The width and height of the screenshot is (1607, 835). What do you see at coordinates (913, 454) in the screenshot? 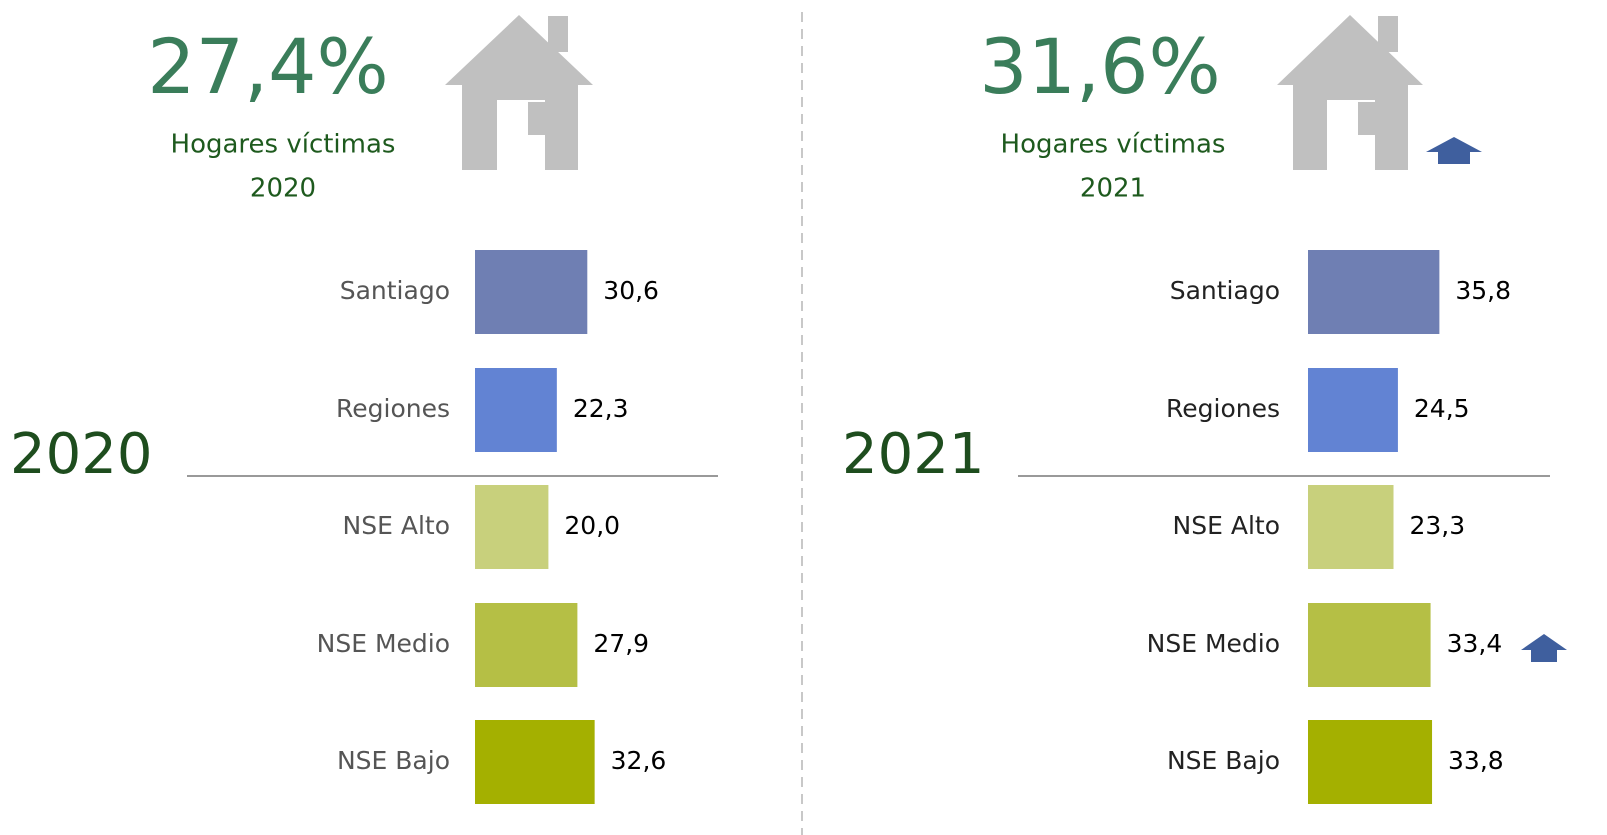
I see `year-label: 2021` at bounding box center [913, 454].